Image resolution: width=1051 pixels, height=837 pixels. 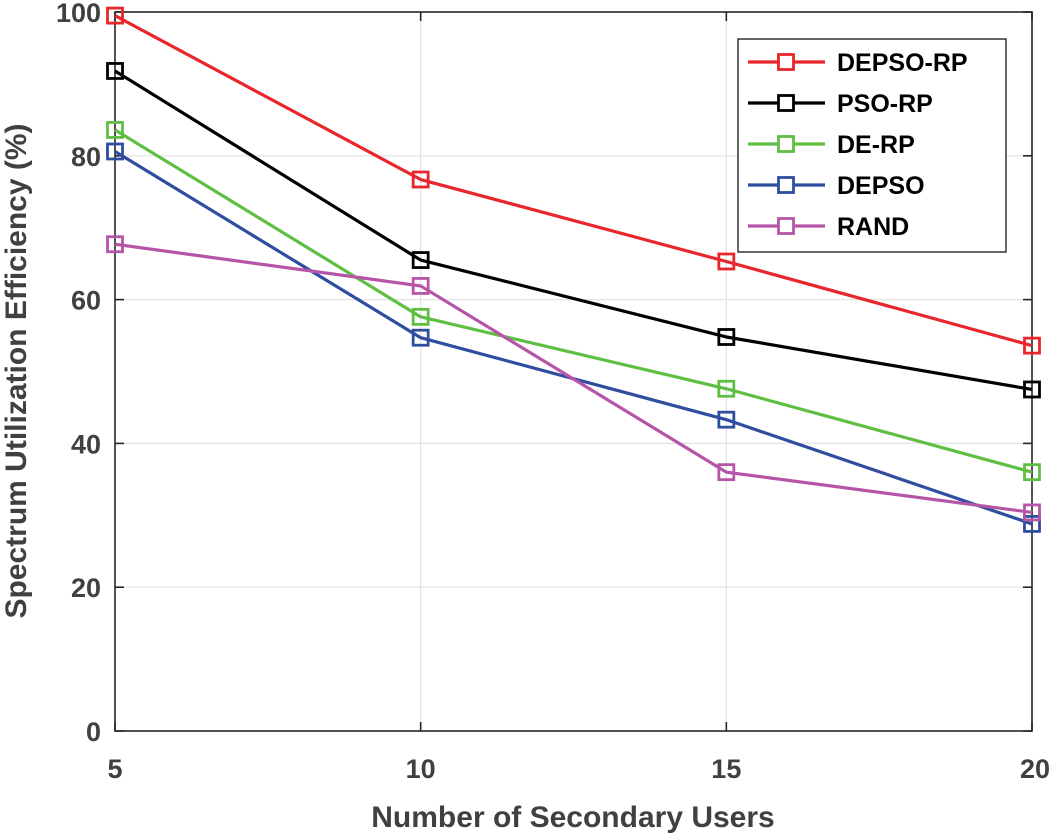 I want to click on legend-label: DE-RP, so click(x=876, y=145).